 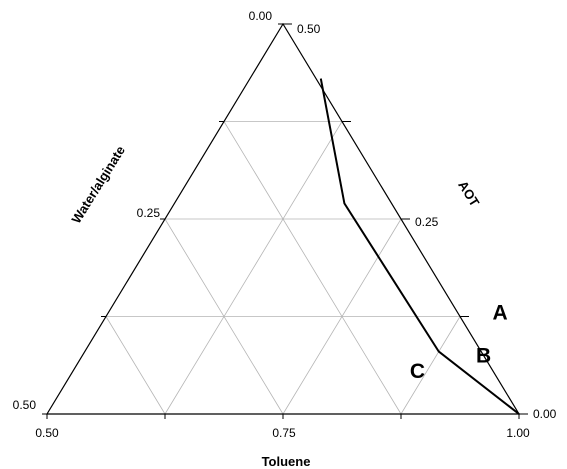 What do you see at coordinates (427, 222) in the screenshot?
I see `right-tick-label-1: 0.25` at bounding box center [427, 222].